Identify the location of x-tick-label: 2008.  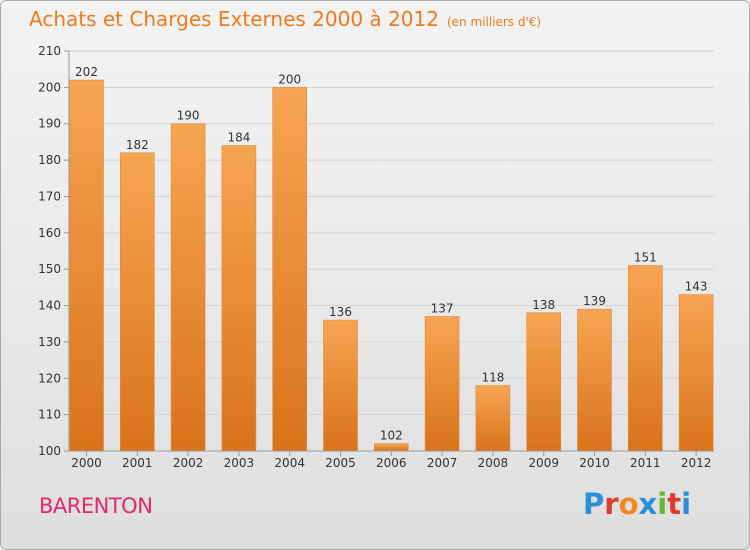
(493, 463).